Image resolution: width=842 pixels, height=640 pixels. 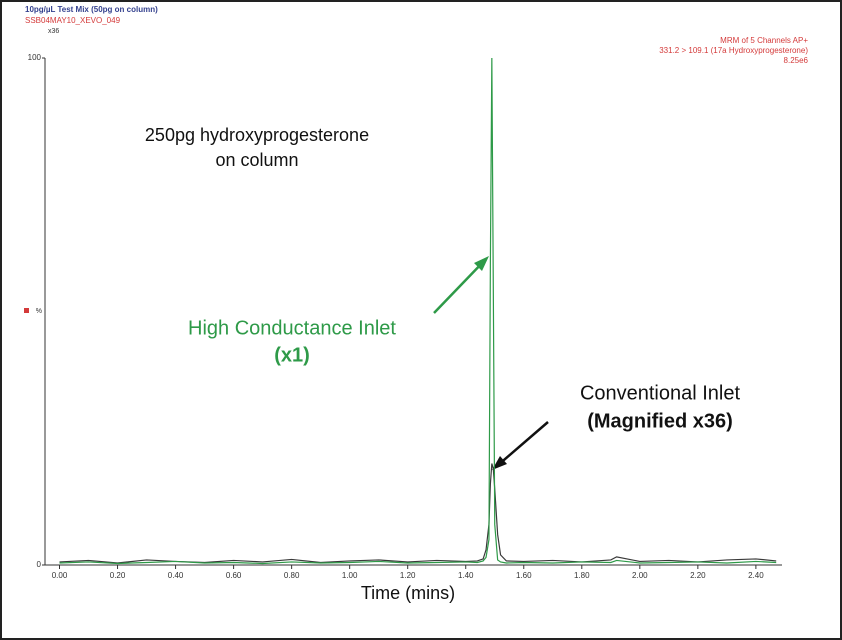 What do you see at coordinates (466, 575) in the screenshot?
I see `x-tick-label: 1.40` at bounding box center [466, 575].